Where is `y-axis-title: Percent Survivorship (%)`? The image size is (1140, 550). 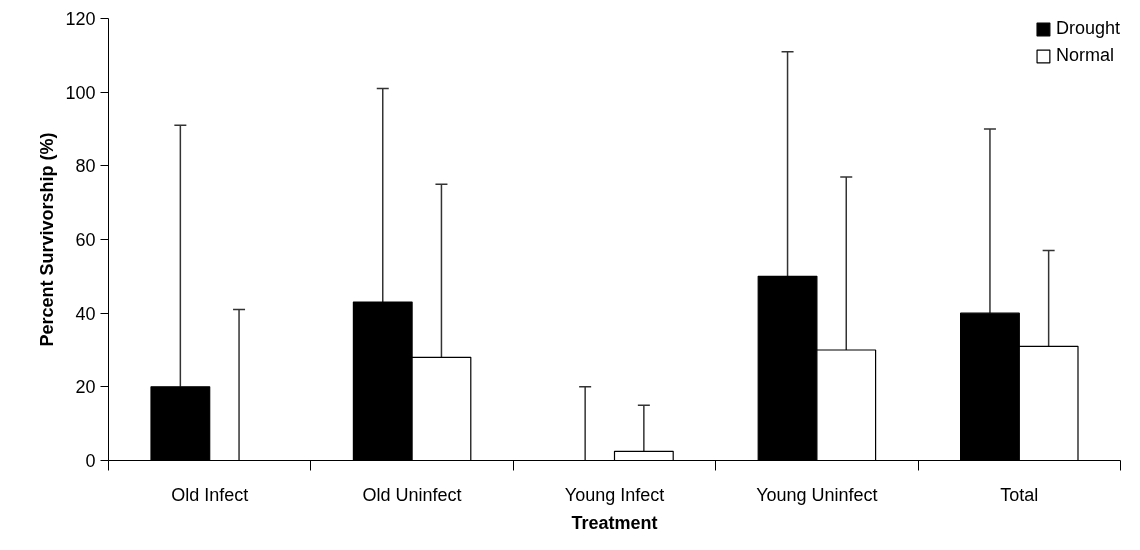 y-axis-title: Percent Survivorship (%) is located at coordinates (47, 239).